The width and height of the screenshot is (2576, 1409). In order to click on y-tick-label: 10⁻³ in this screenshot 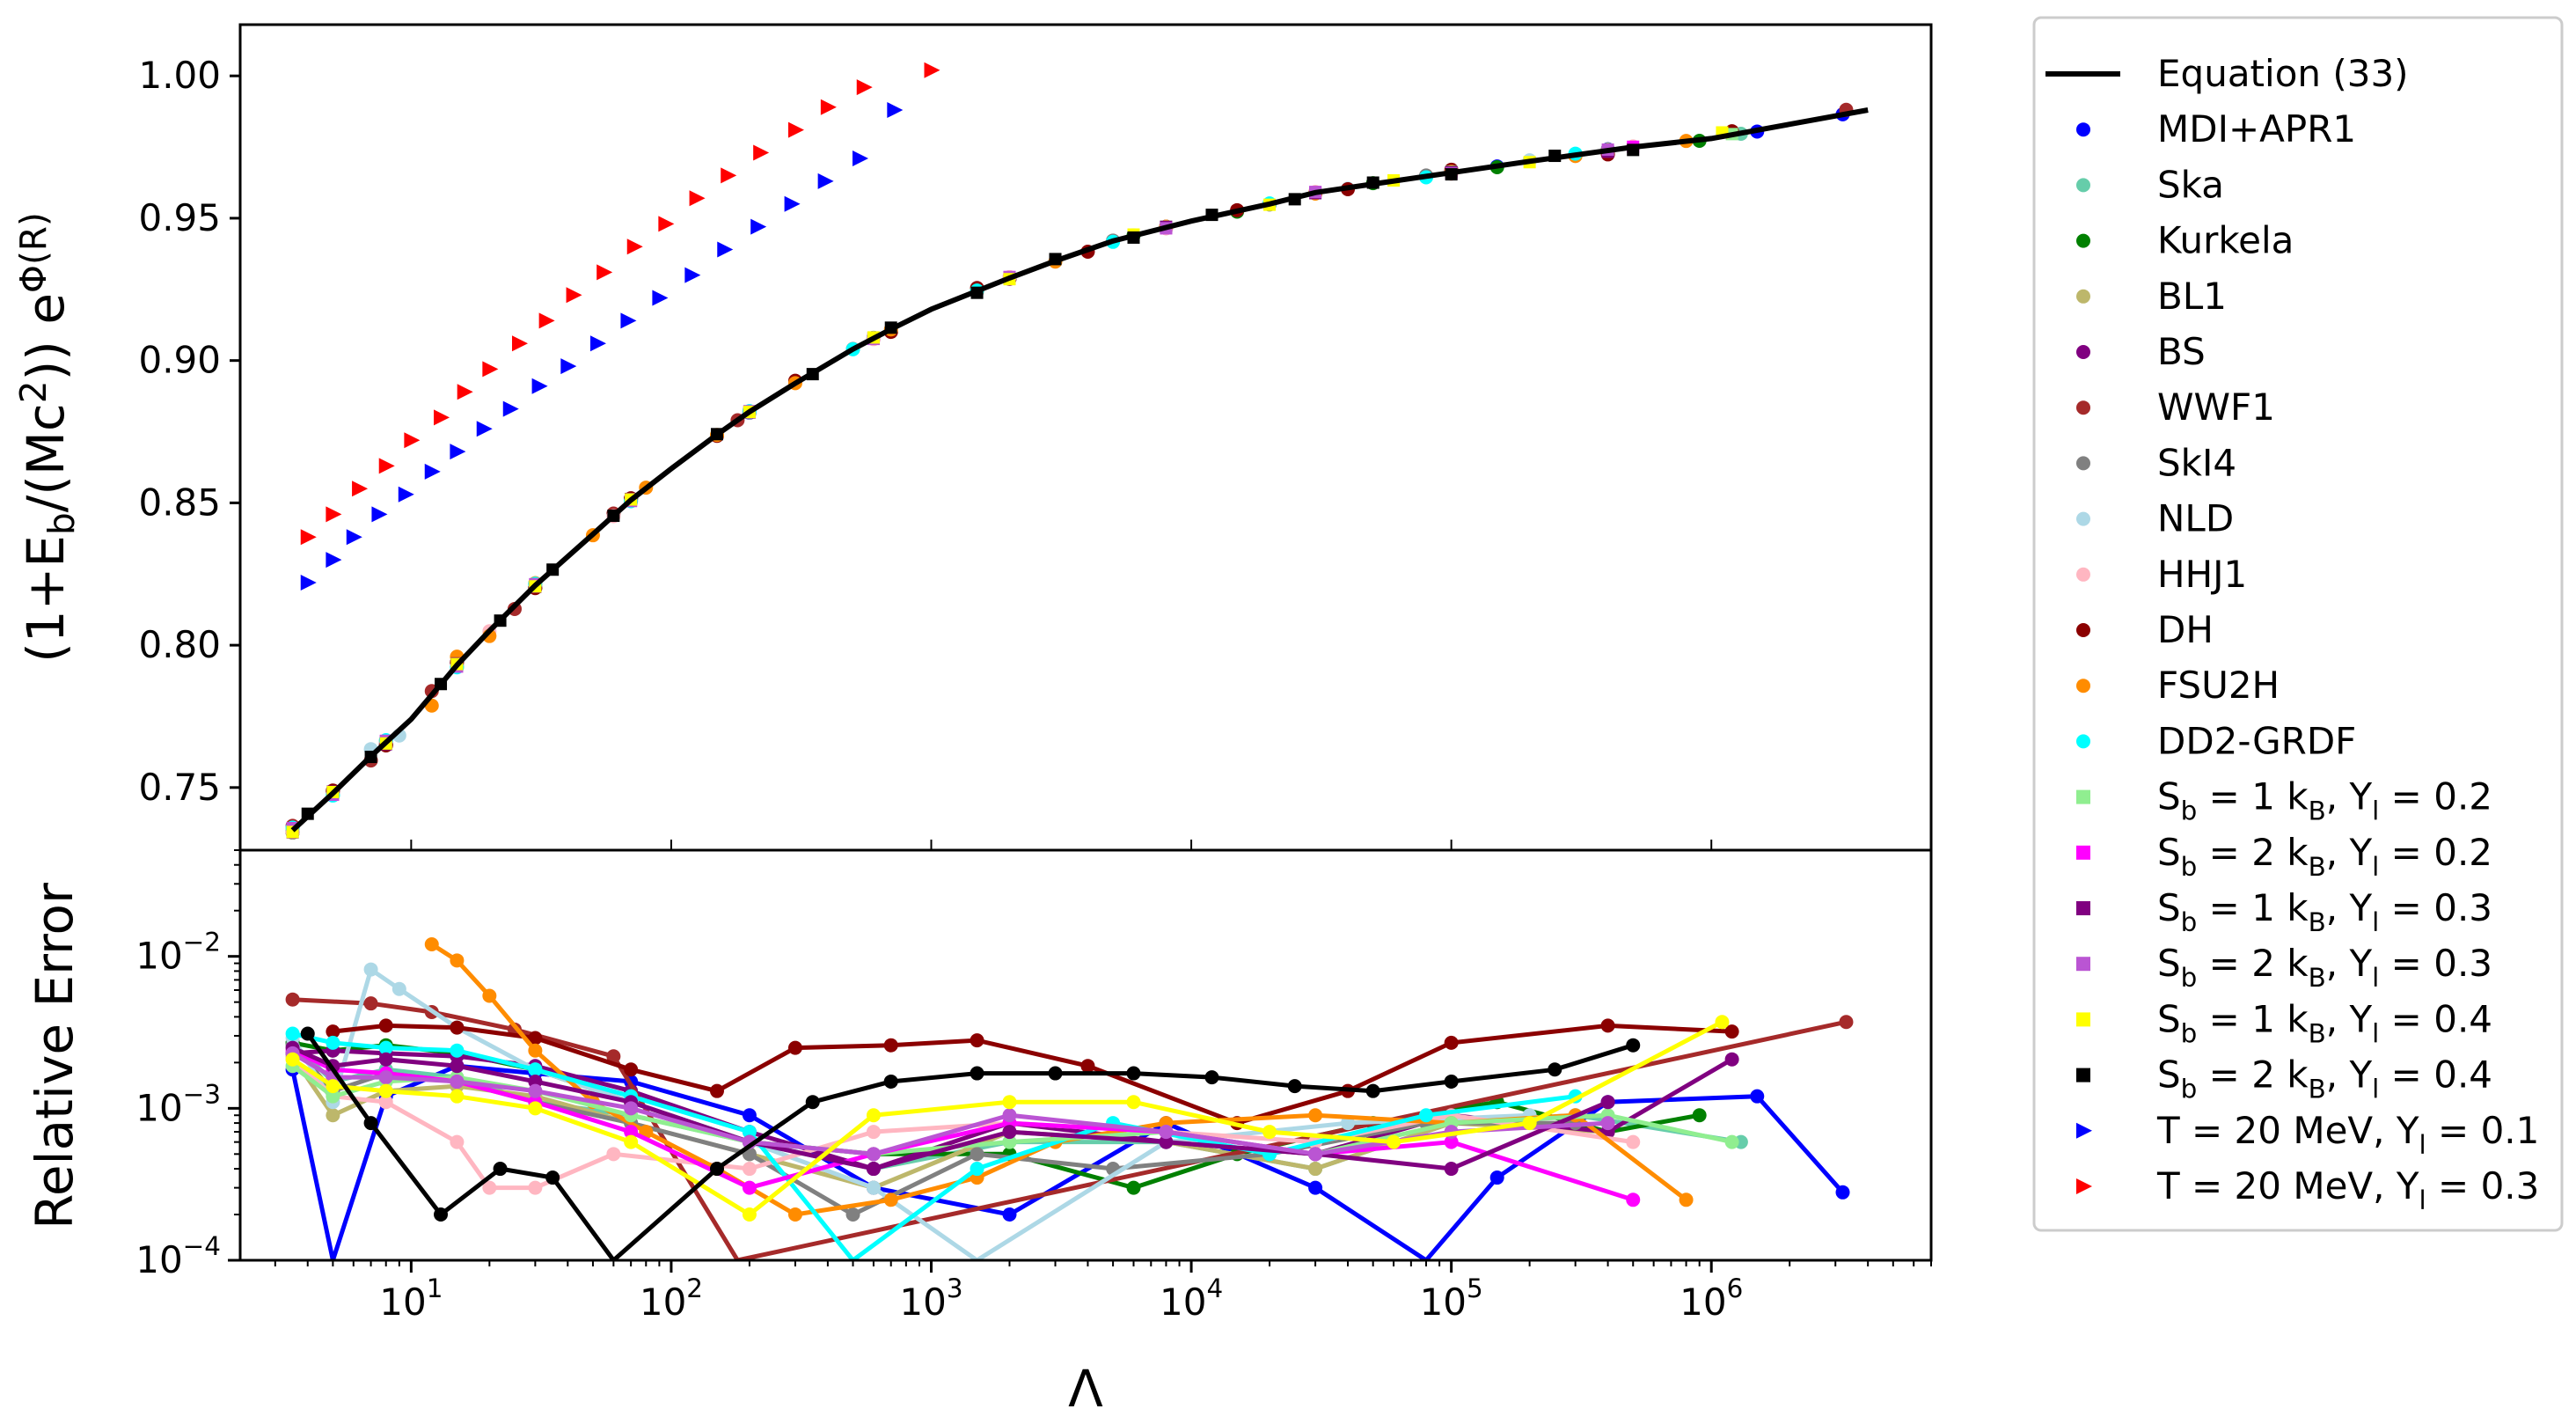, I will do `click(178, 1104)`.